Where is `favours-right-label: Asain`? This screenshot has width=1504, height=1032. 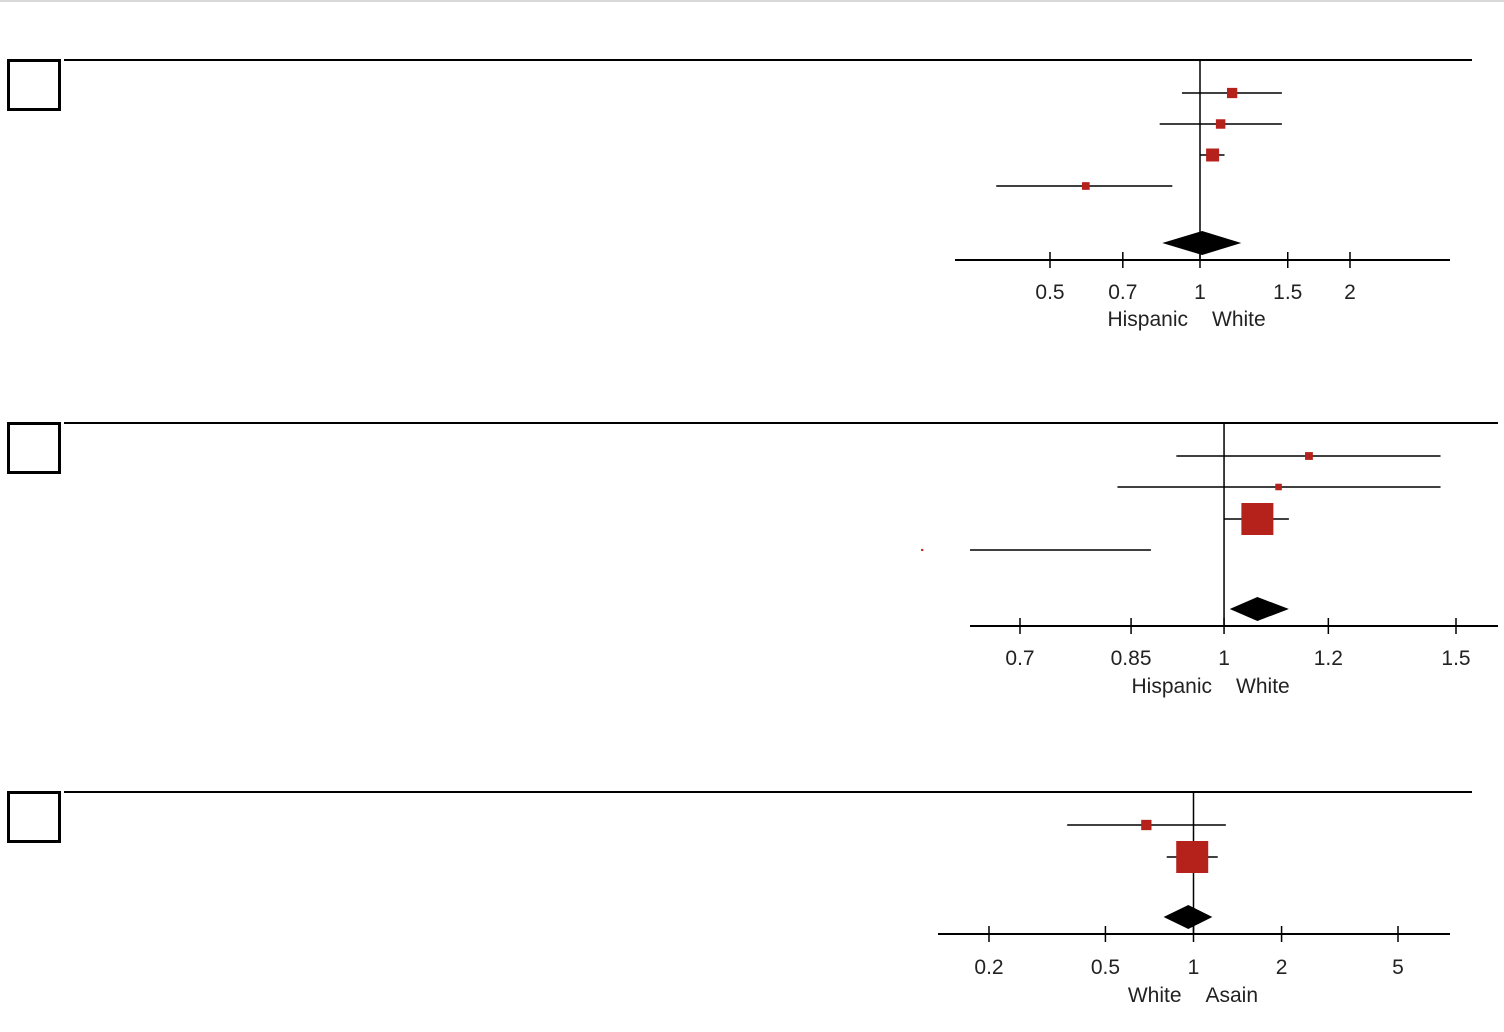
favours-right-label: Asain is located at coordinates (1232, 995).